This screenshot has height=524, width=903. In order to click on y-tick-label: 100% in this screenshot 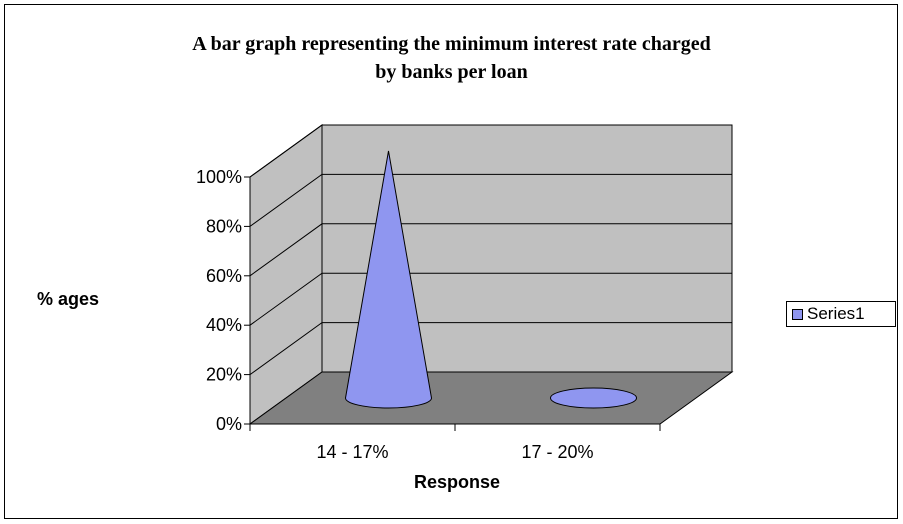, I will do `click(219, 177)`.